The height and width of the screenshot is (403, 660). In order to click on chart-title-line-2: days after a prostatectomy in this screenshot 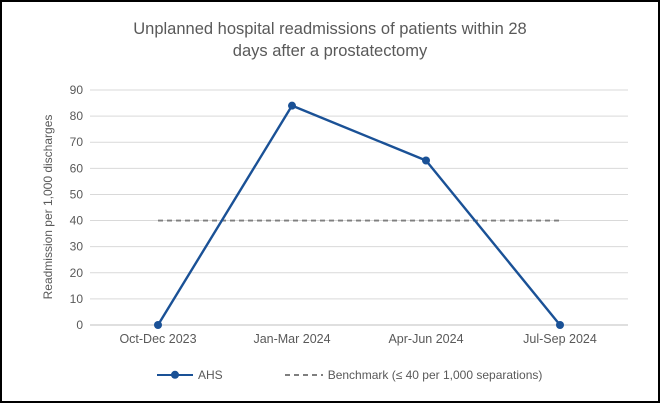, I will do `click(330, 51)`.